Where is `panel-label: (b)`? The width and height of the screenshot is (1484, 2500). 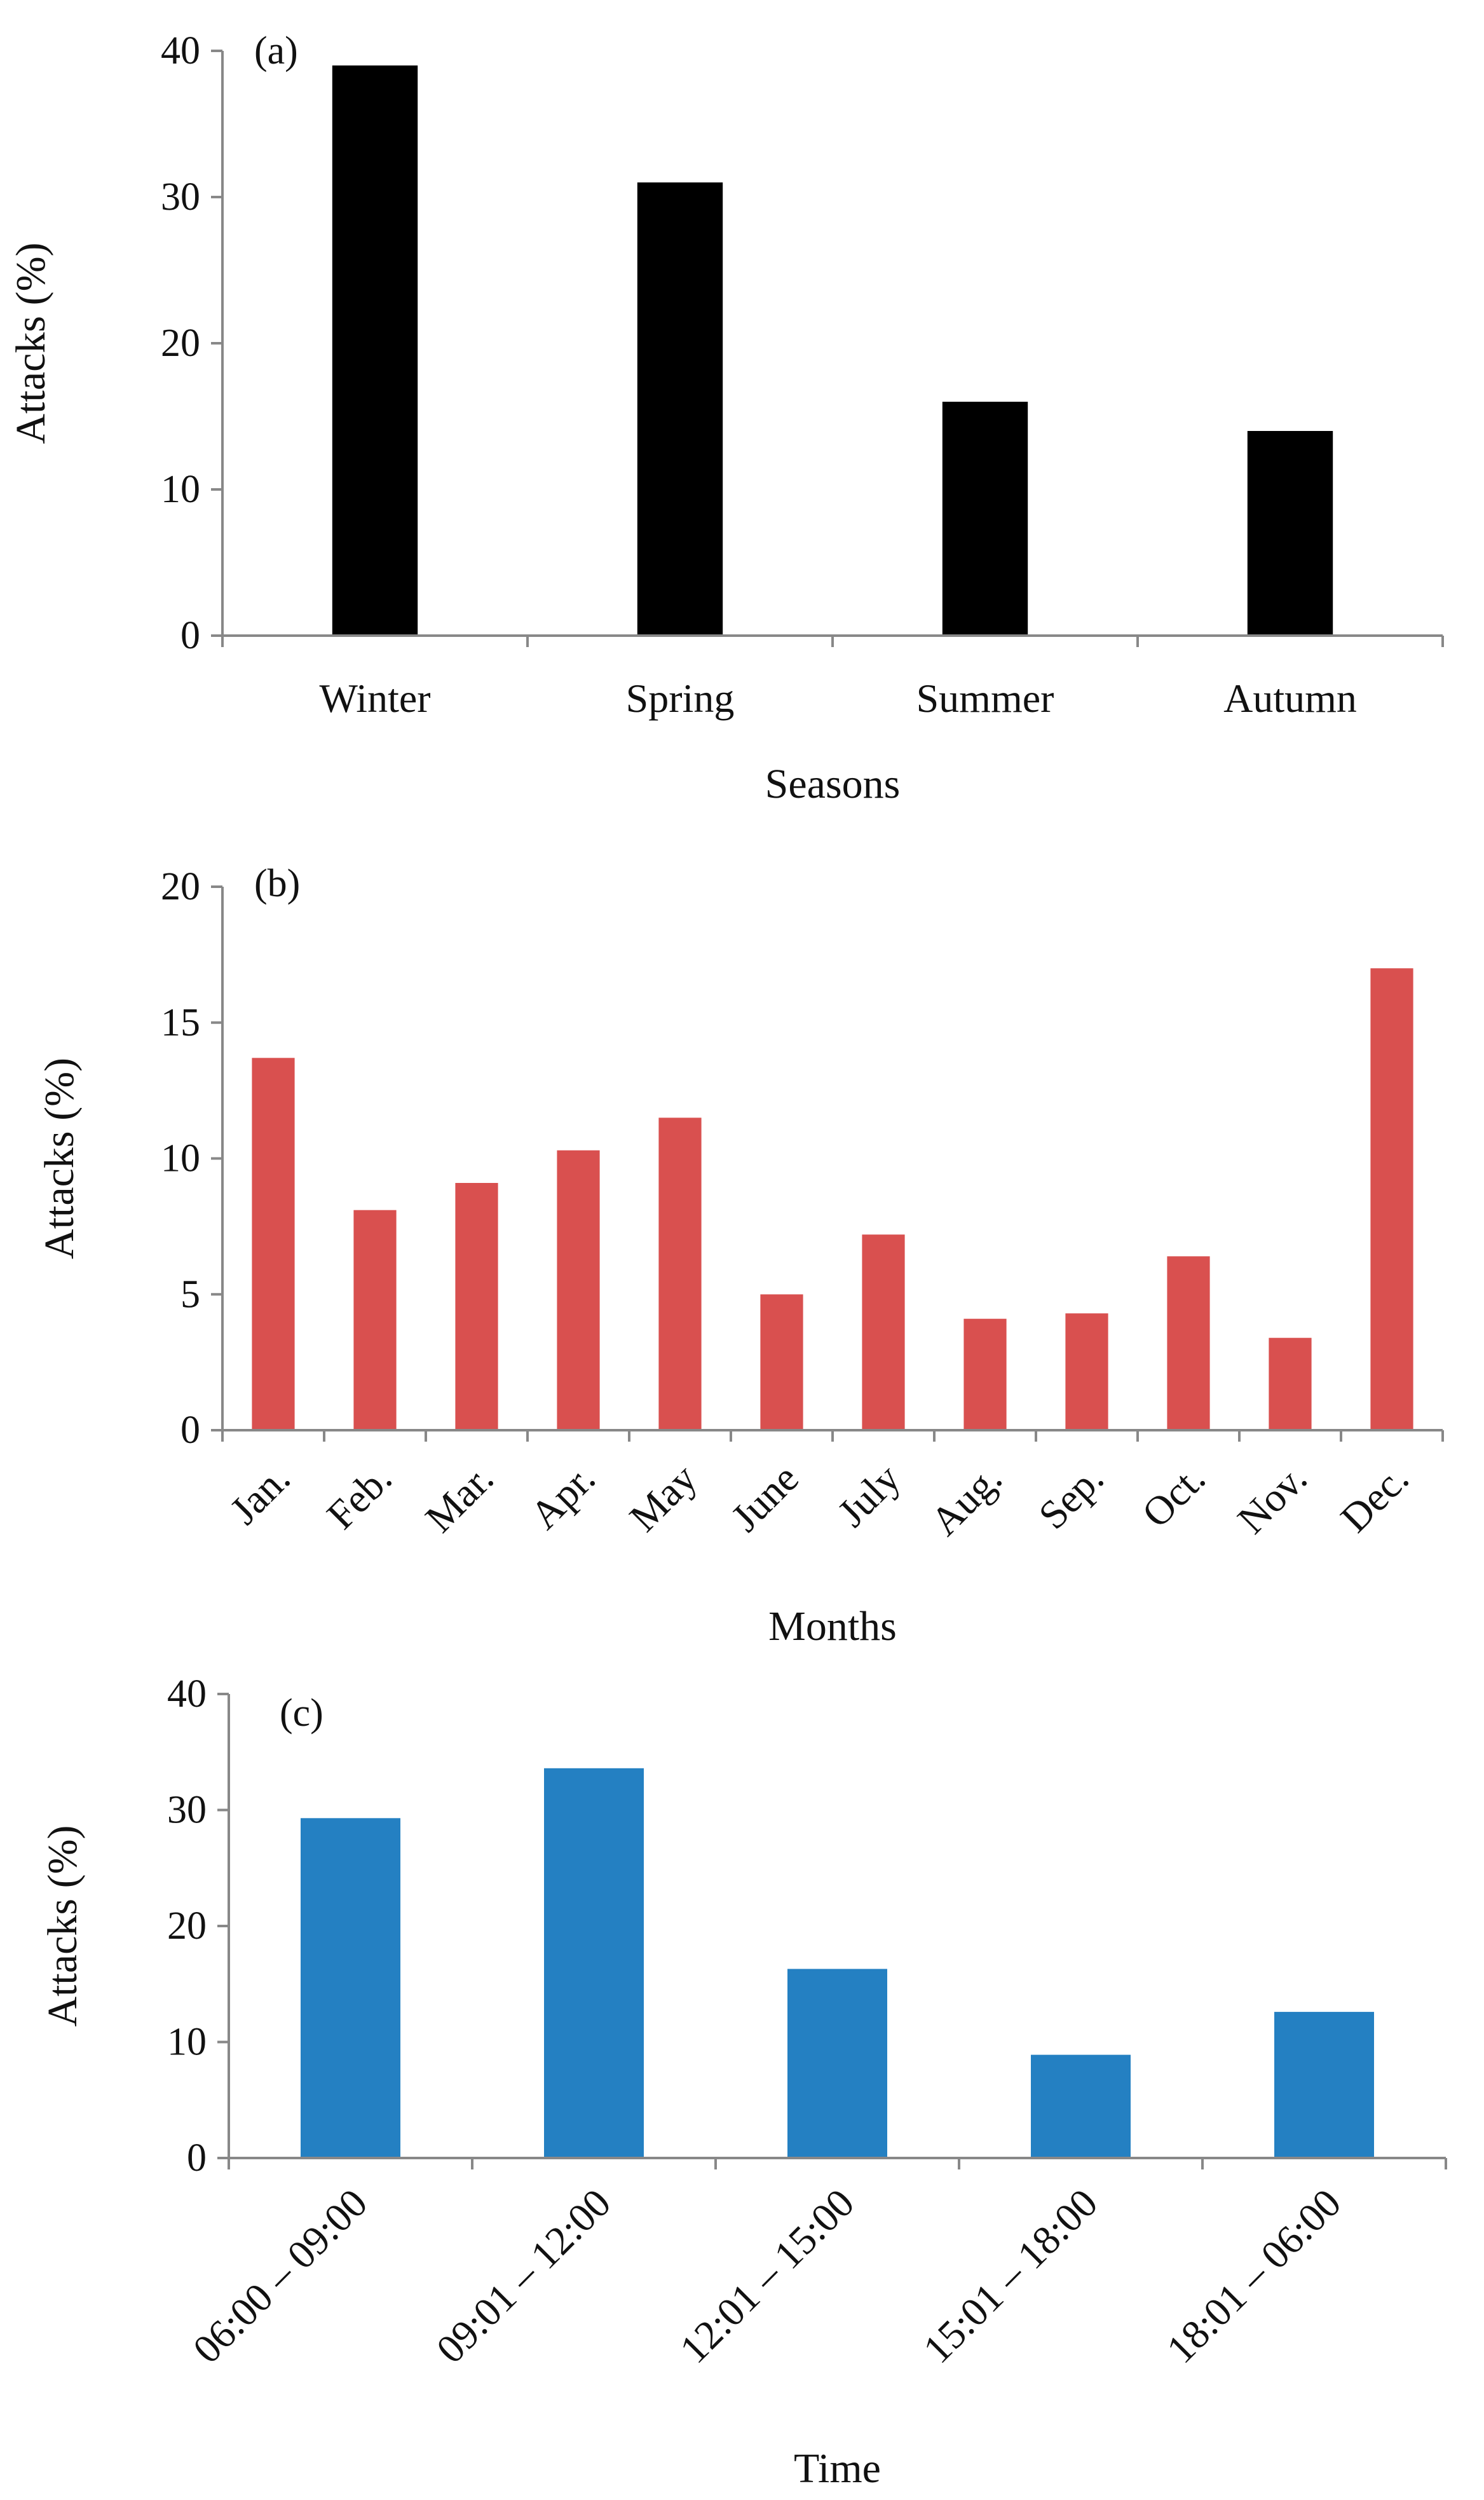 panel-label: (b) is located at coordinates (277, 883).